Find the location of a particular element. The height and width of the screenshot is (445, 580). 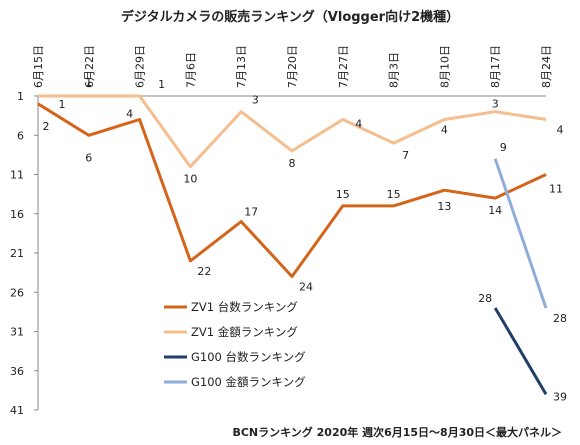

data-label: 14 is located at coordinates (495, 210).